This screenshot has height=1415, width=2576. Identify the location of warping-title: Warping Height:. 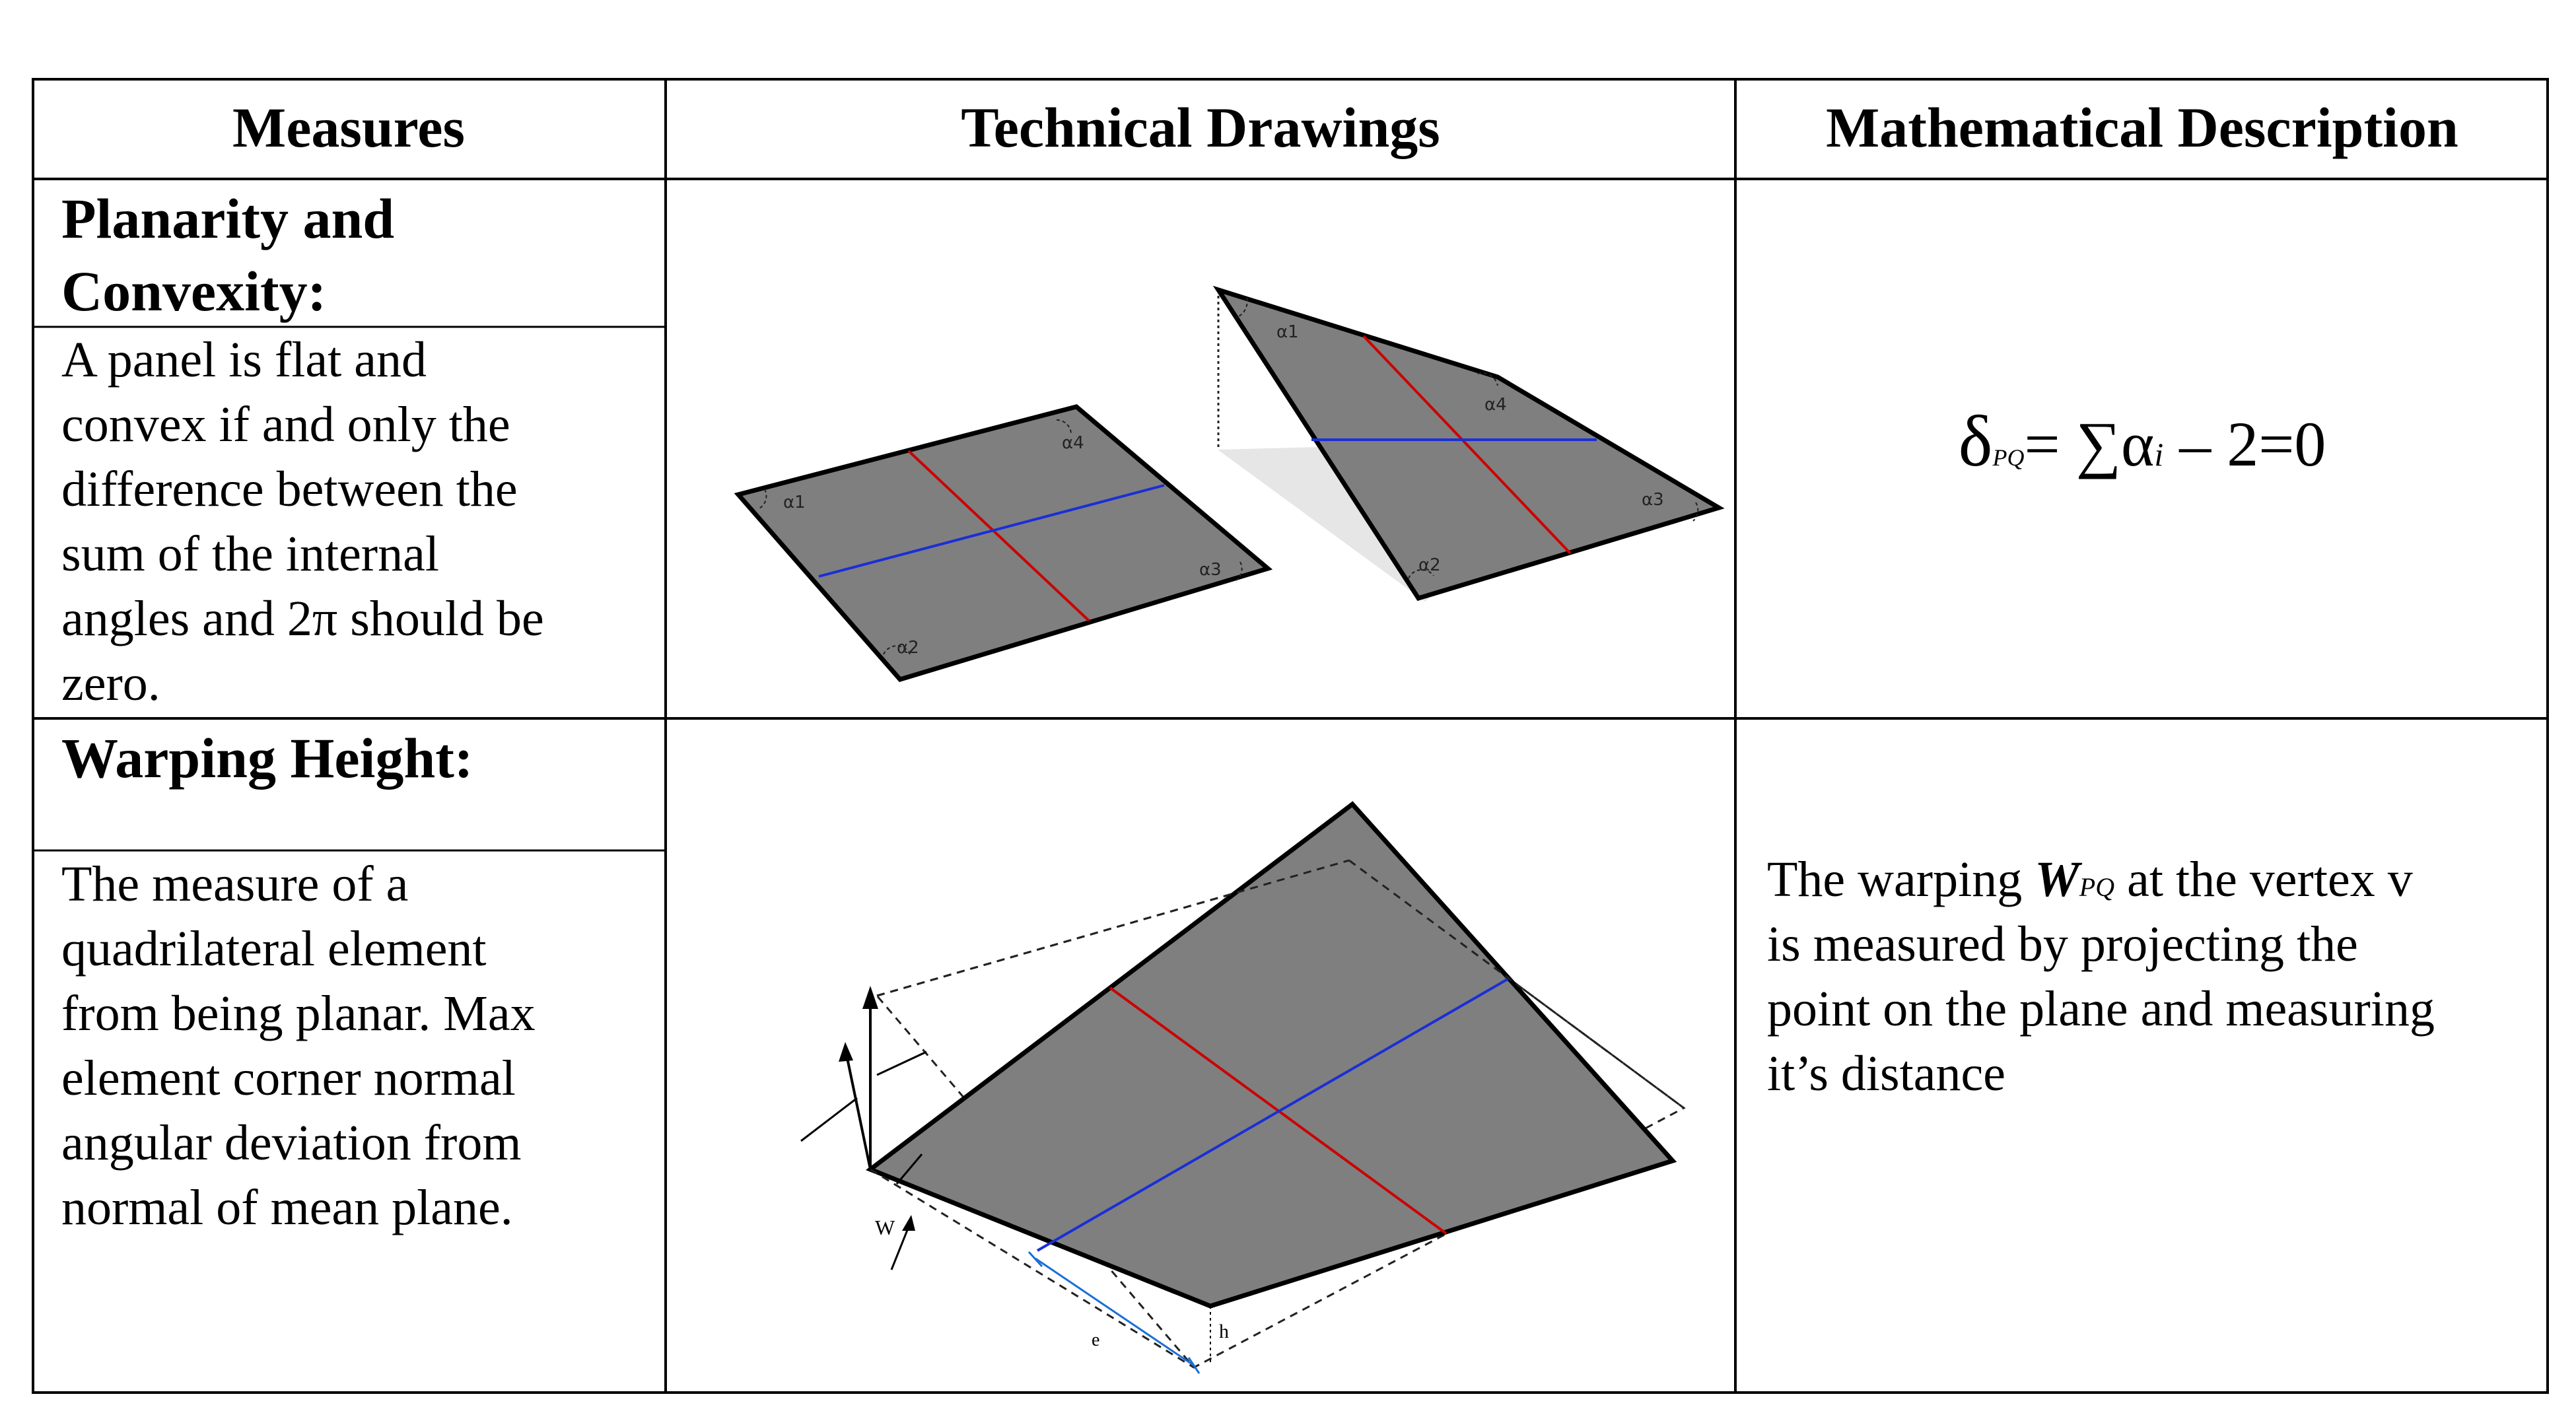
(267, 758).